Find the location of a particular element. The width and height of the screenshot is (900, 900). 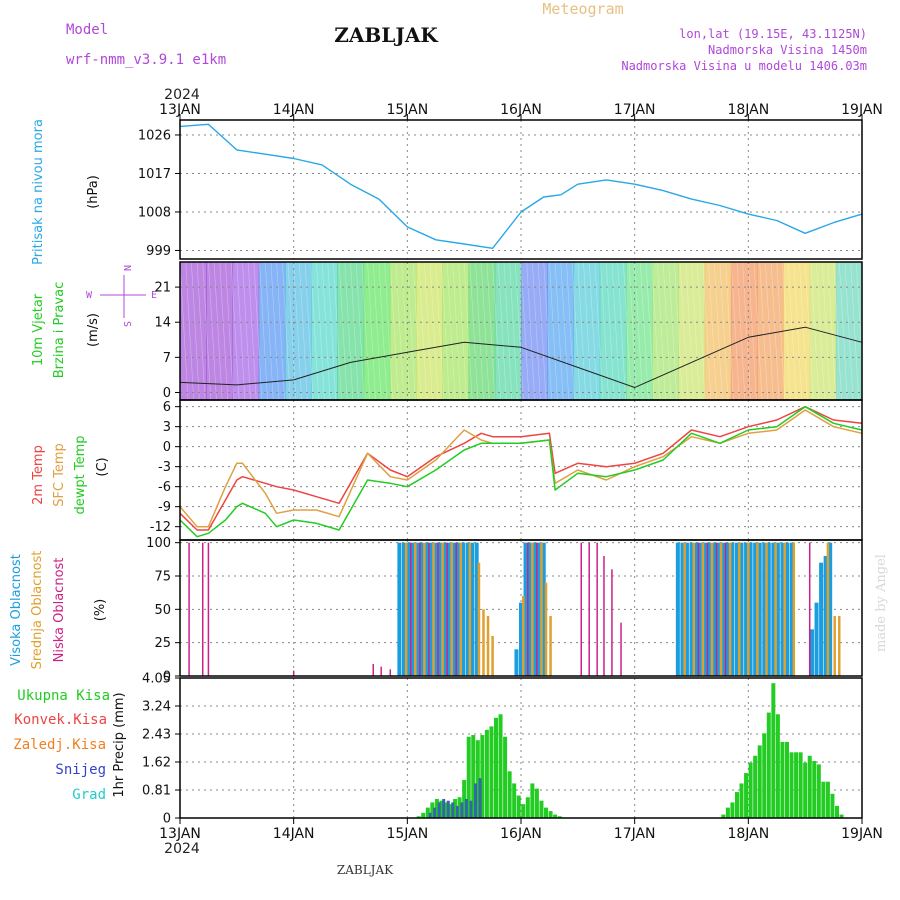

model-label: Model is located at coordinates (87, 30).